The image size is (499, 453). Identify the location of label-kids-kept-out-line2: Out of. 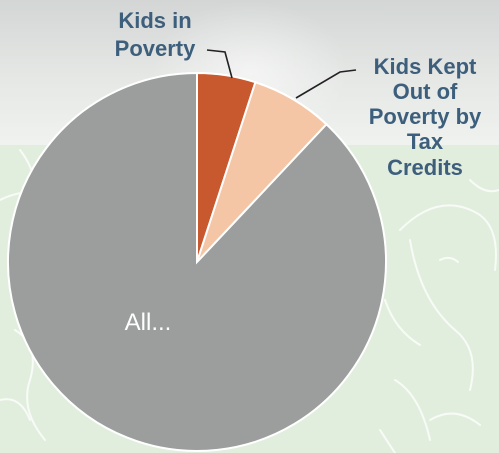
(425, 91).